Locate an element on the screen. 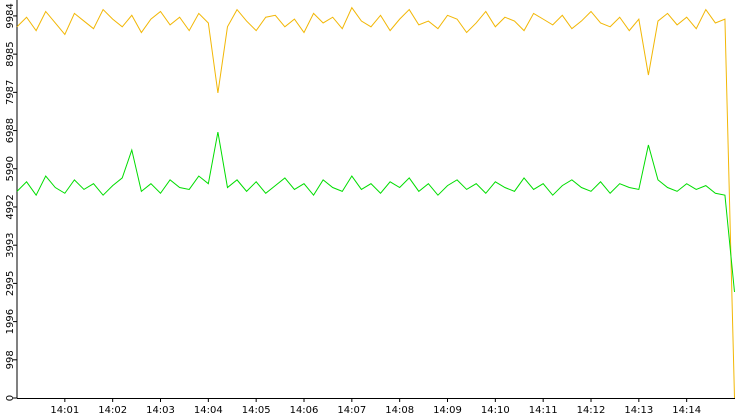 Image resolution: width=735 pixels, height=415 pixels. y-tick-label: 8985 is located at coordinates (10, 53).